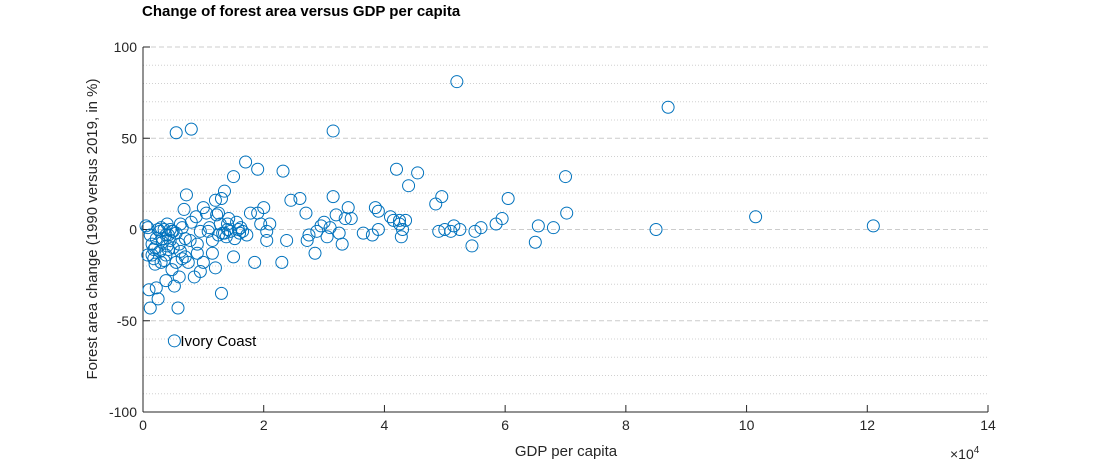  I want to click on y-tick-label: -100, so click(123, 412).